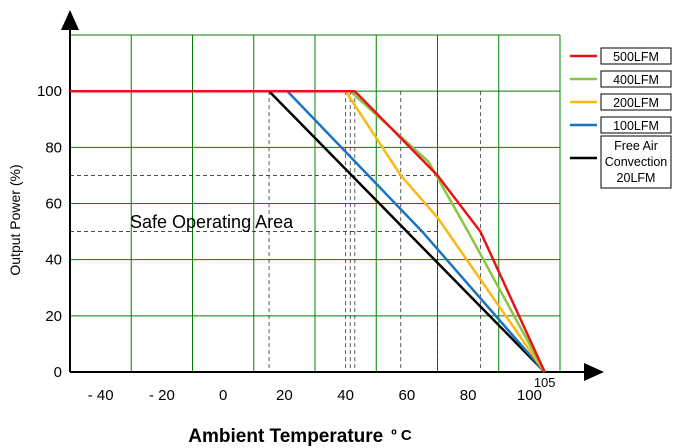 This screenshot has height=448, width=694. What do you see at coordinates (70, 20) in the screenshot?
I see `y-axis-arrow-icon` at bounding box center [70, 20].